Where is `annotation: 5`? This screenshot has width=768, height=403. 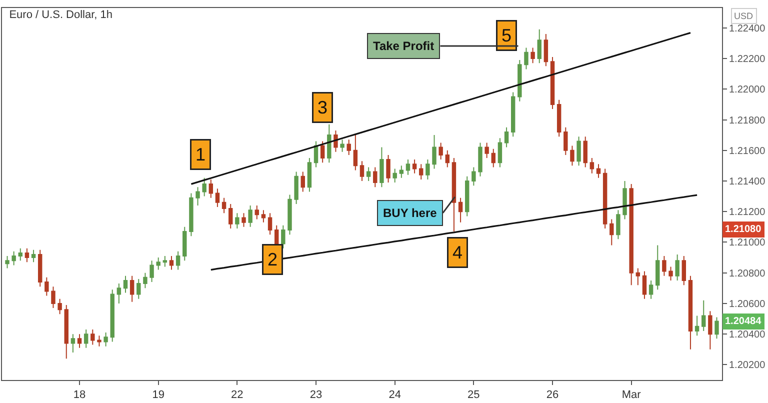 annotation: 5 is located at coordinates (507, 36).